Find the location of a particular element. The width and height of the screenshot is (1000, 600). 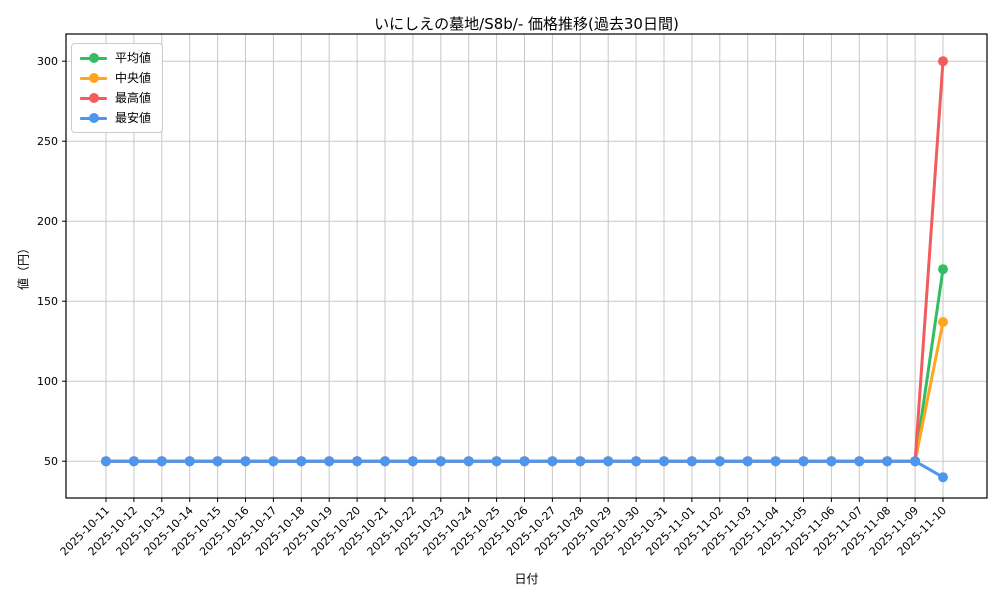

y-tick-label: 250 is located at coordinates (47, 141).